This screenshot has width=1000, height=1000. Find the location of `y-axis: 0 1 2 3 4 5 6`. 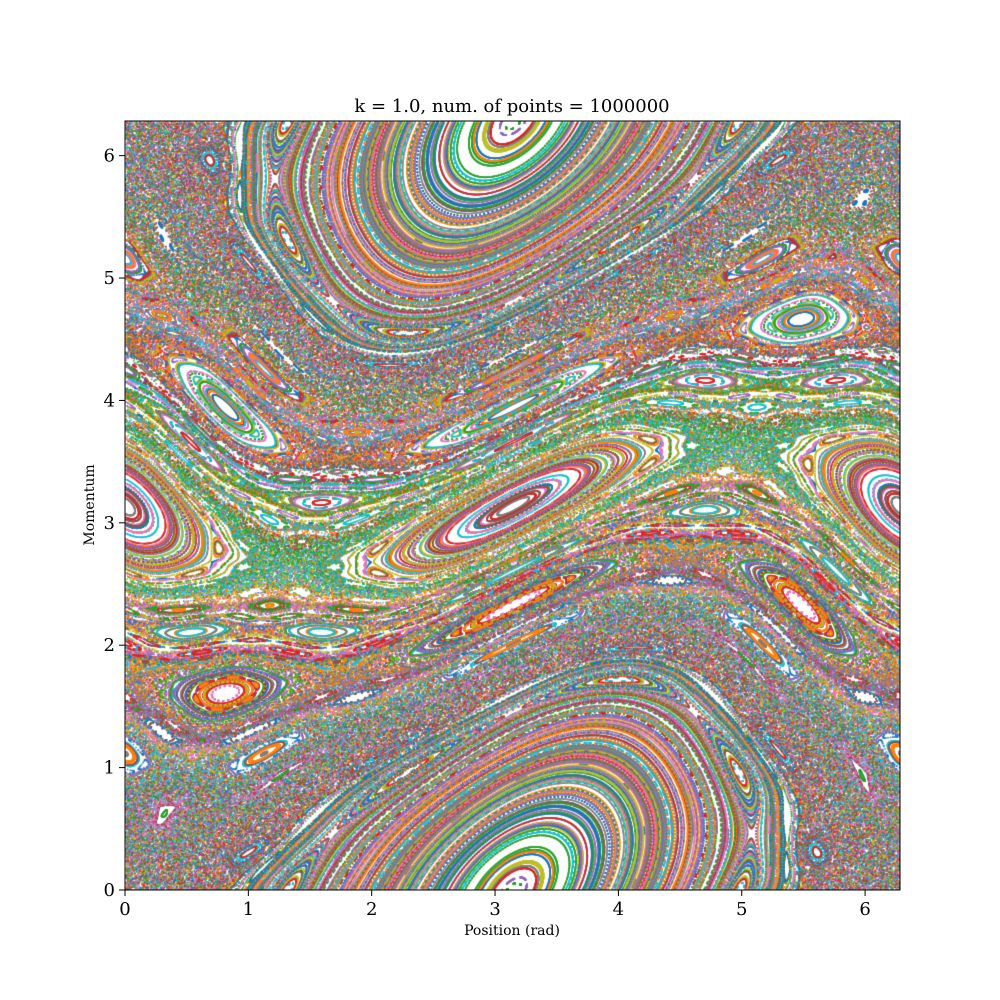

y-axis: 0 1 2 3 4 5 6 is located at coordinates (114, 523).